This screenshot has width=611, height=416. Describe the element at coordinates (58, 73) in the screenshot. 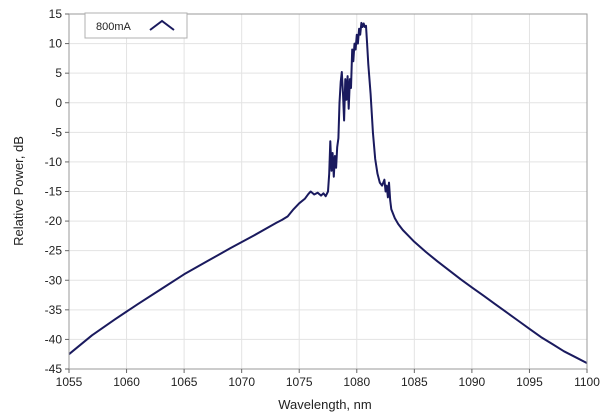

I see `y-tick-label: 5` at that location.